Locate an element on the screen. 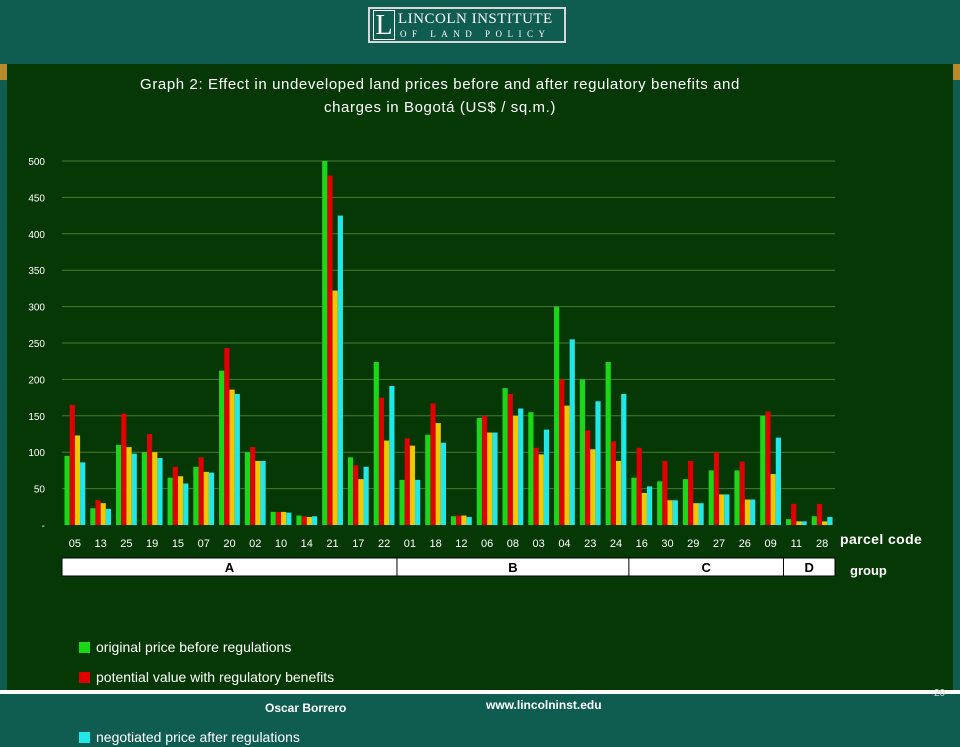 The image size is (960, 747). legend-label: potential value with regulatory benefits is located at coordinates (215, 677).